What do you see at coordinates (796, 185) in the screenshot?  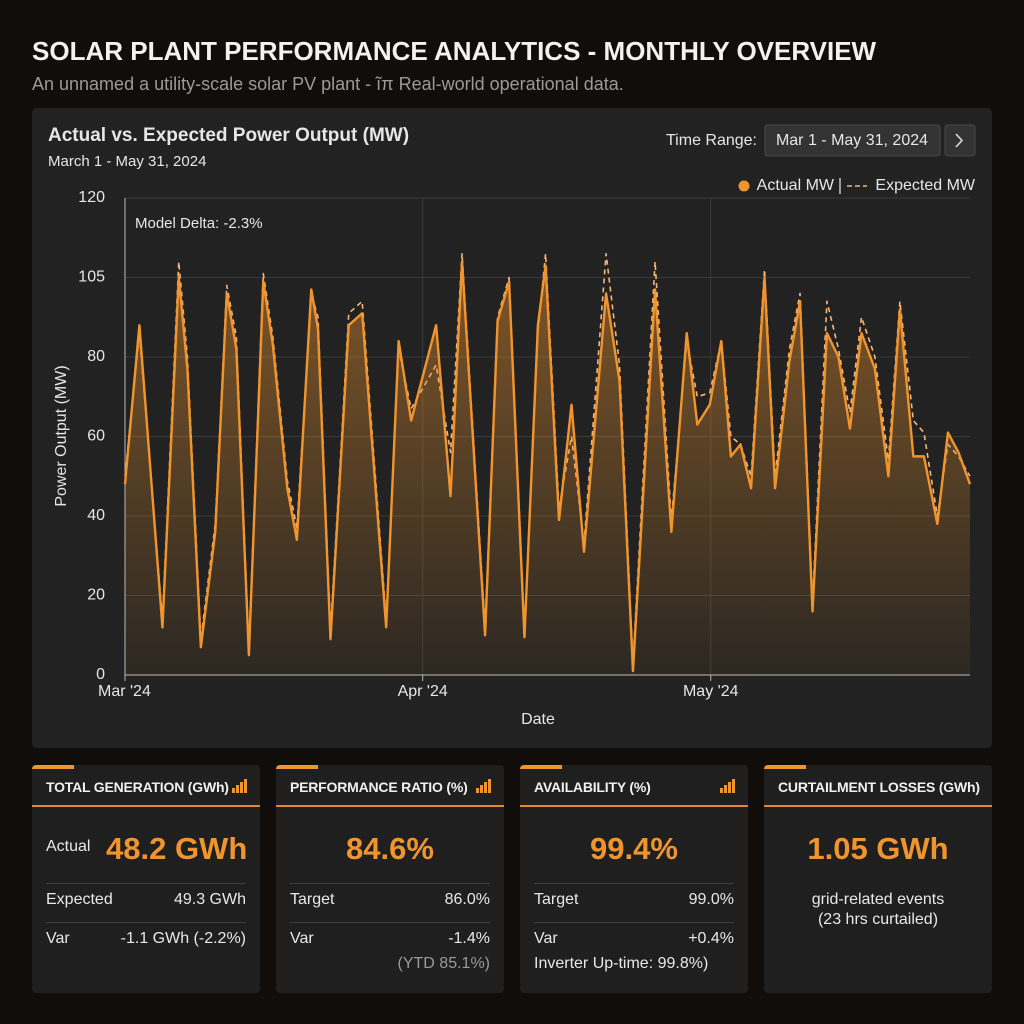 I see `legend-label: Actual MW` at bounding box center [796, 185].